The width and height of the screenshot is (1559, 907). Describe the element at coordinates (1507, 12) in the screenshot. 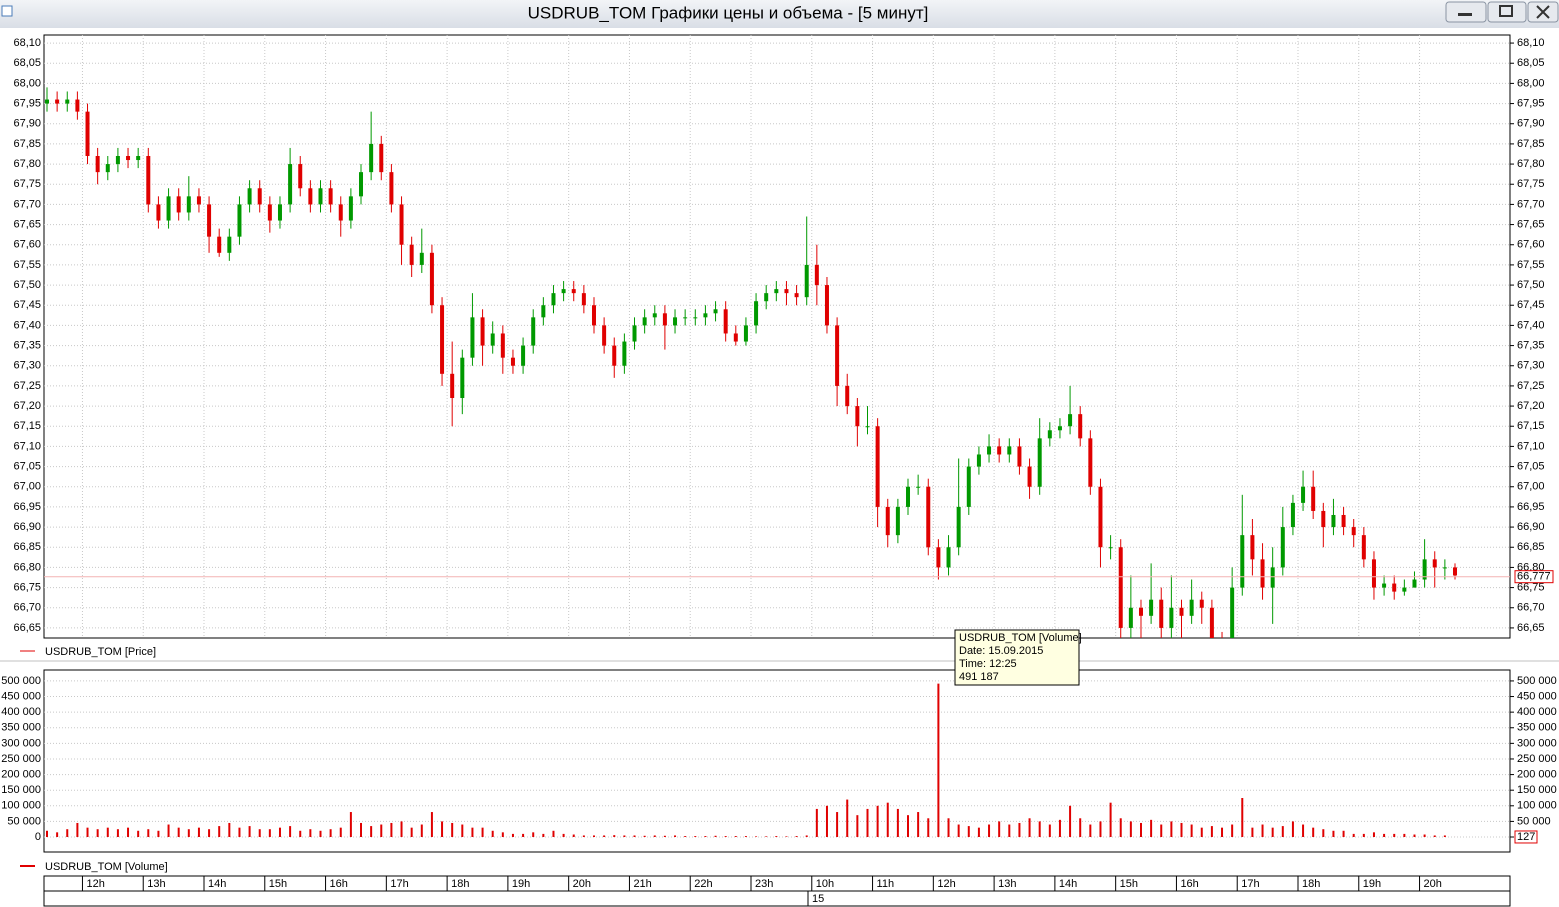

I see `maximize-button` at that location.